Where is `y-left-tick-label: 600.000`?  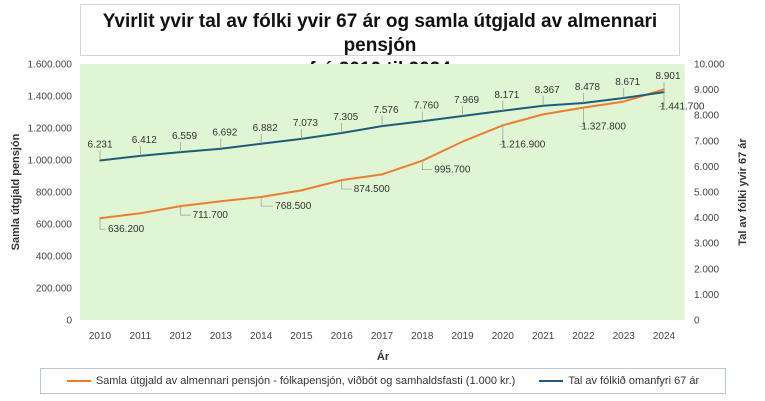
y-left-tick-label: 600.000 is located at coordinates (54, 225).